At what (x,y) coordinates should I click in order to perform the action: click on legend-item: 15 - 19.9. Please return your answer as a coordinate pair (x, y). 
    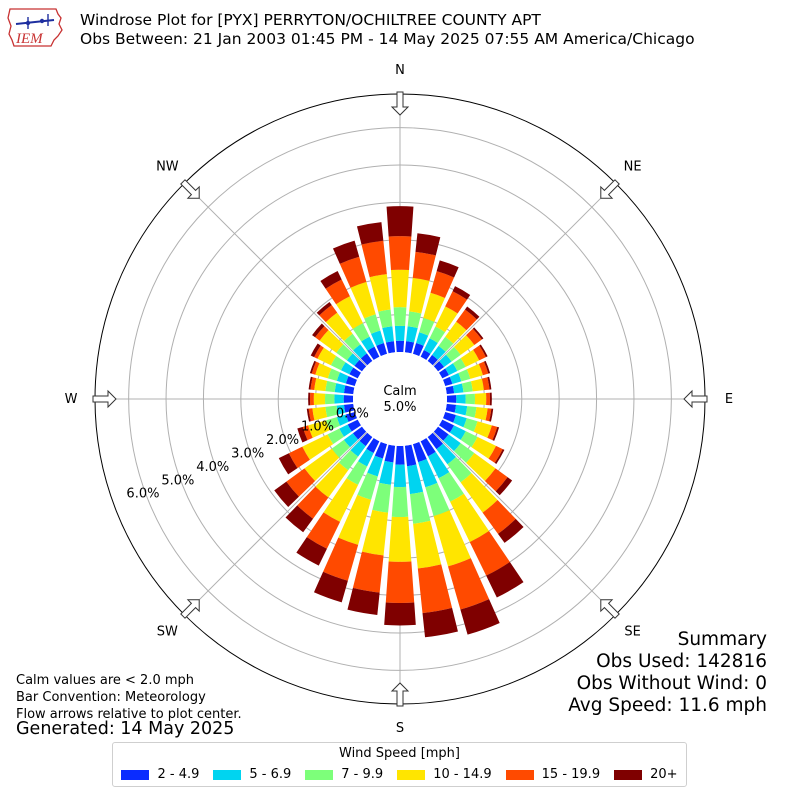
    Looking at the image, I should click on (553, 774).